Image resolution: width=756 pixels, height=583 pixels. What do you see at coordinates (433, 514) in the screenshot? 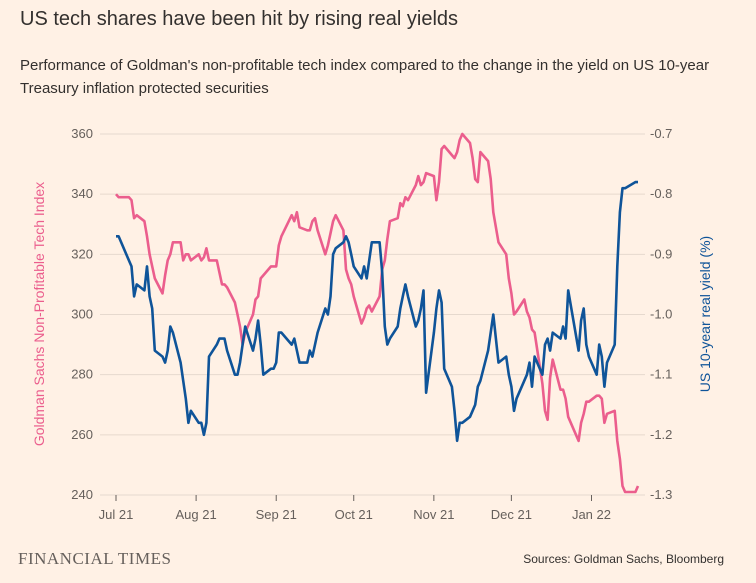
I see `x-tick-label: Nov 21` at bounding box center [433, 514].